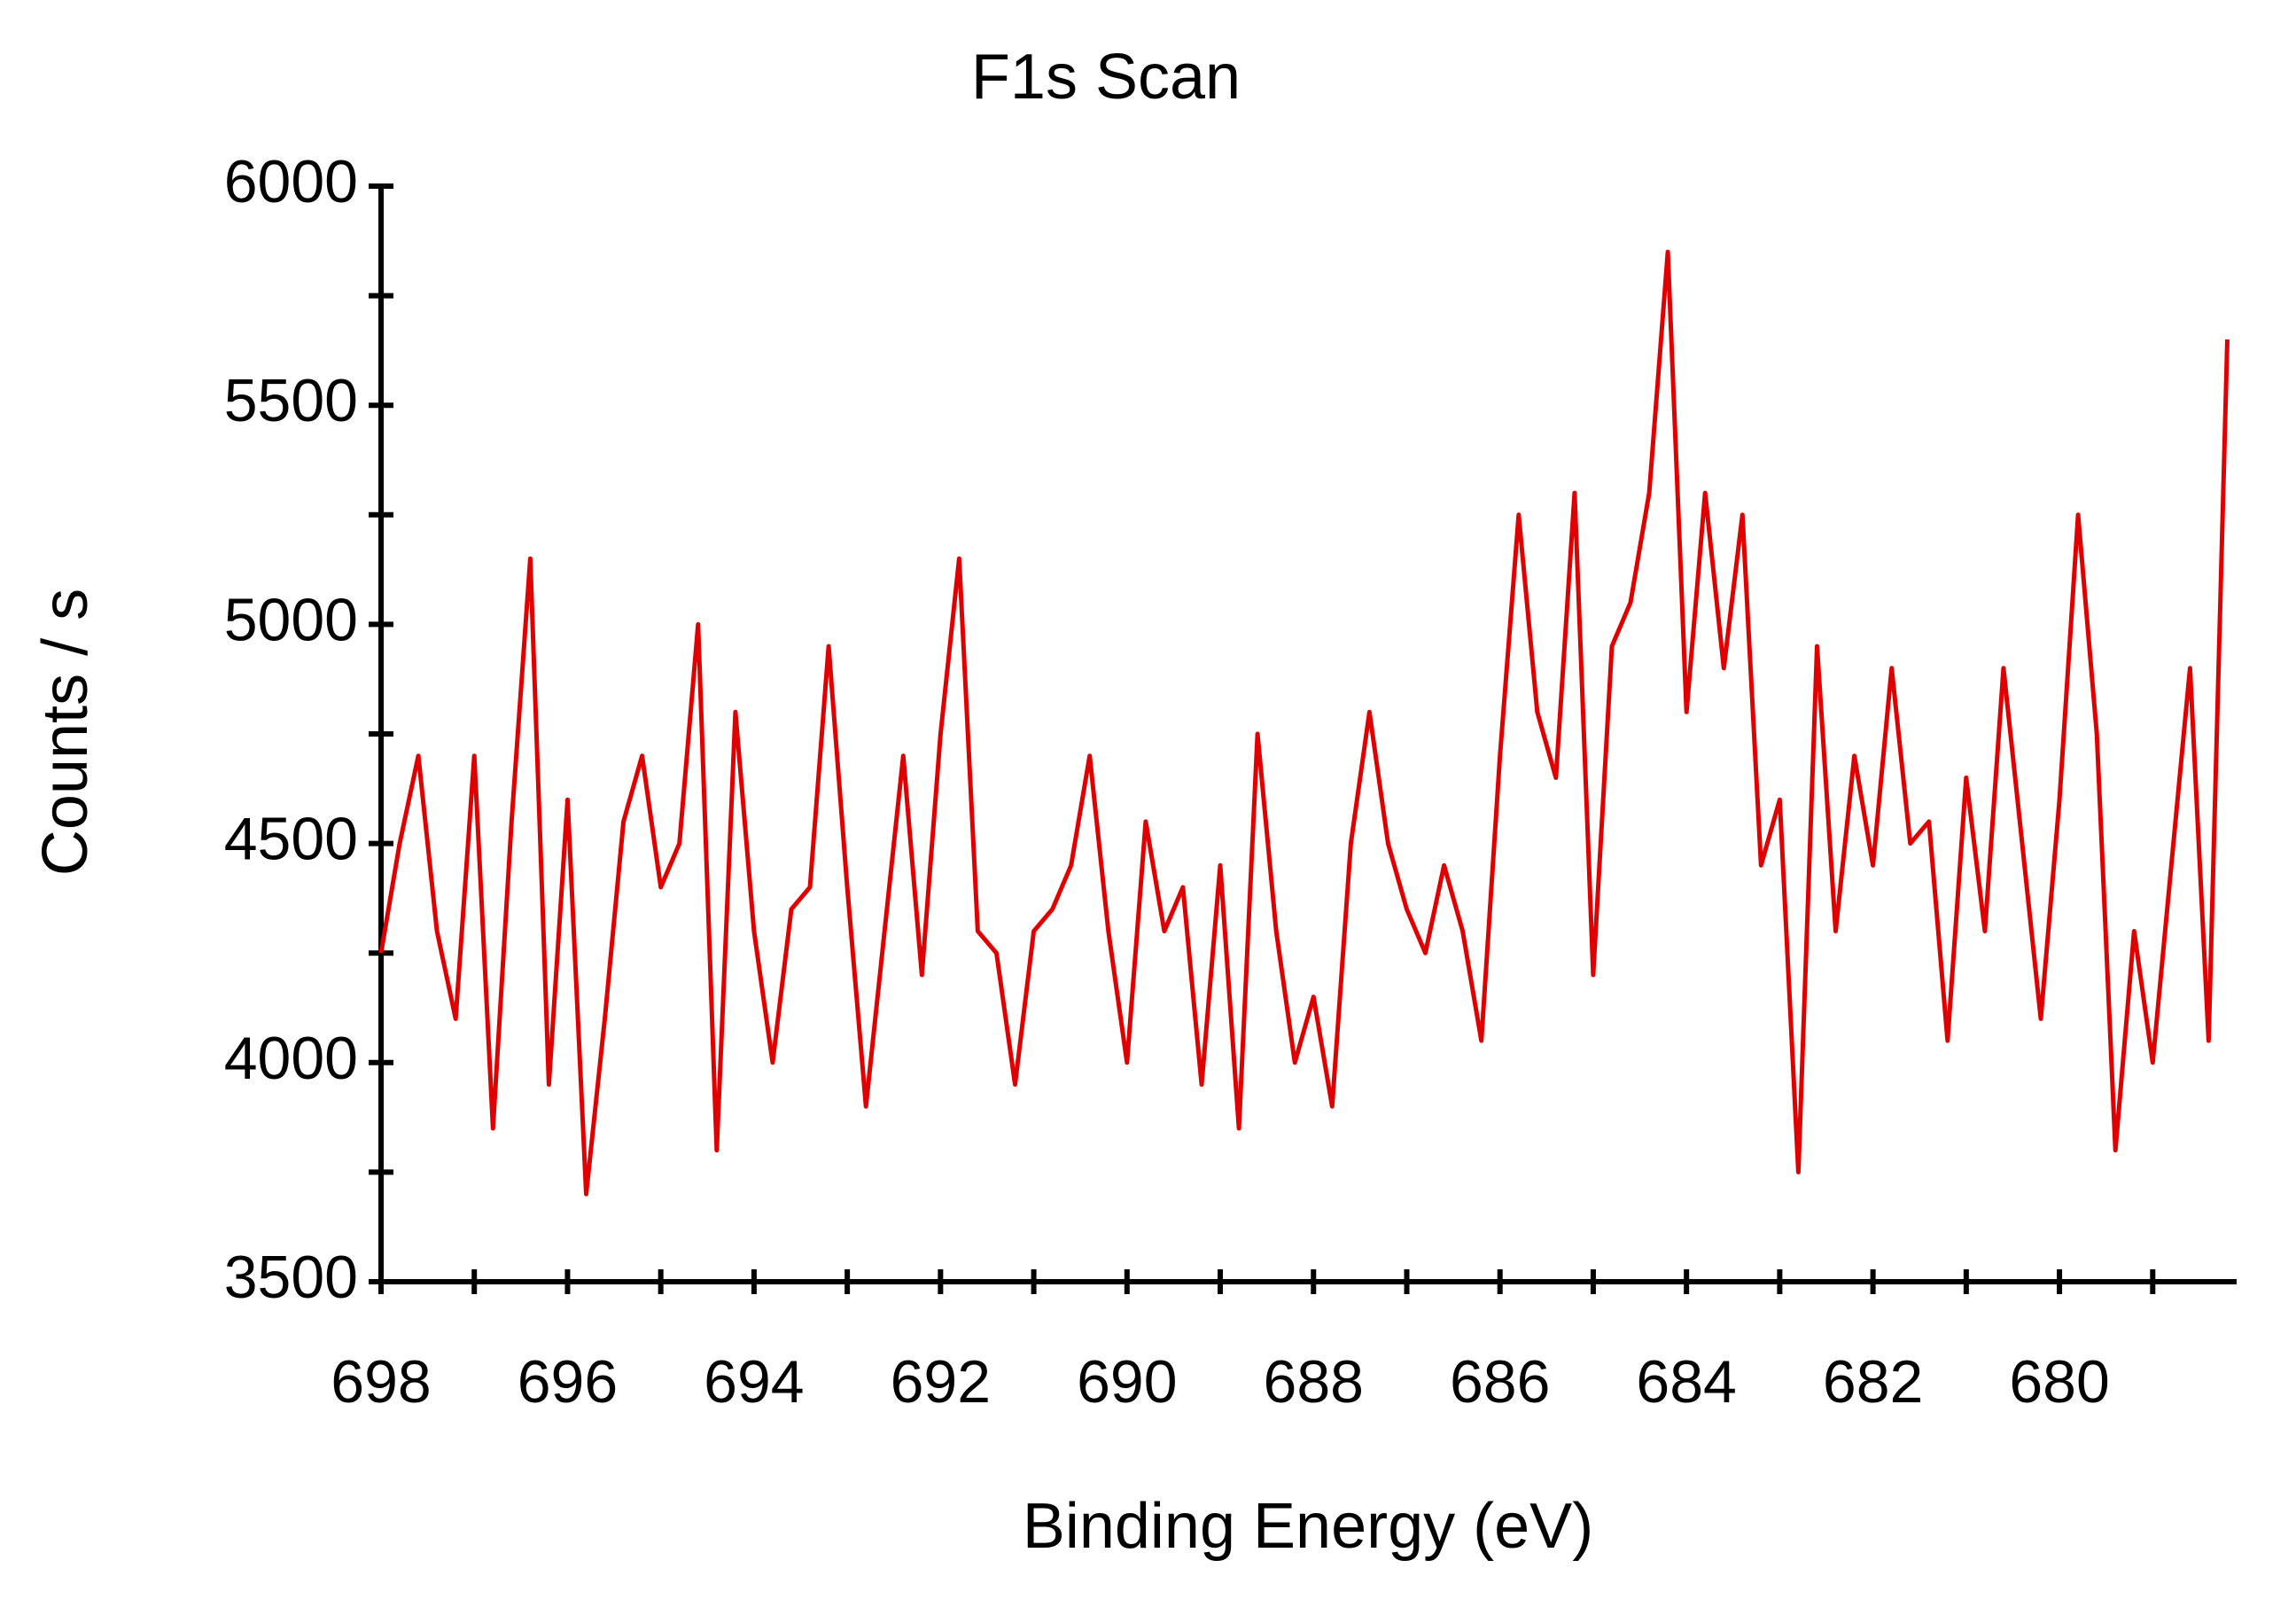 The width and height of the screenshot is (2296, 1615). I want to click on x-tick-label: 682, so click(1873, 1382).